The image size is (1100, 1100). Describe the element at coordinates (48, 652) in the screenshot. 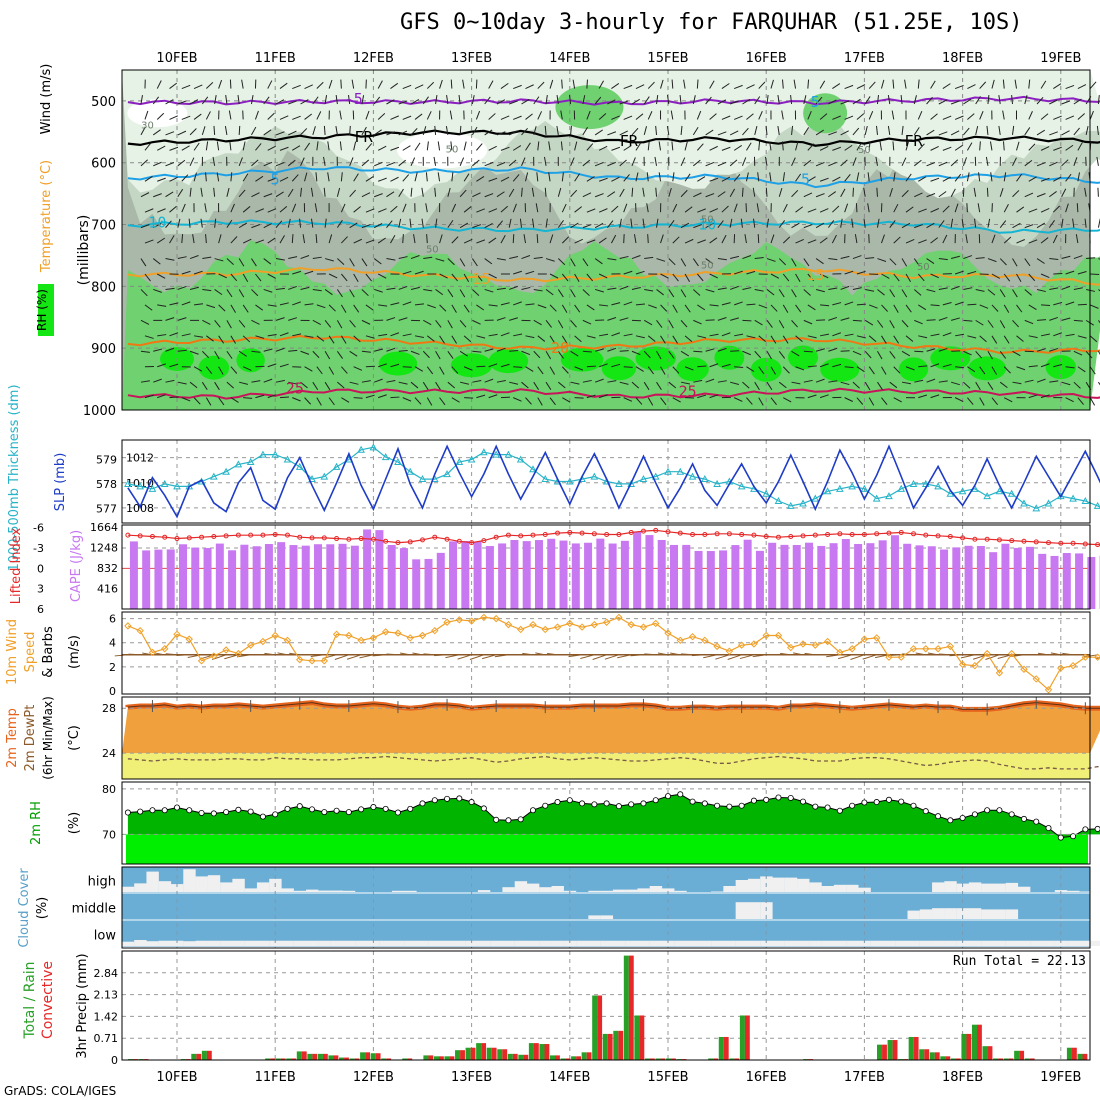

I see `wind-axis-label-c: & Barbs` at that location.